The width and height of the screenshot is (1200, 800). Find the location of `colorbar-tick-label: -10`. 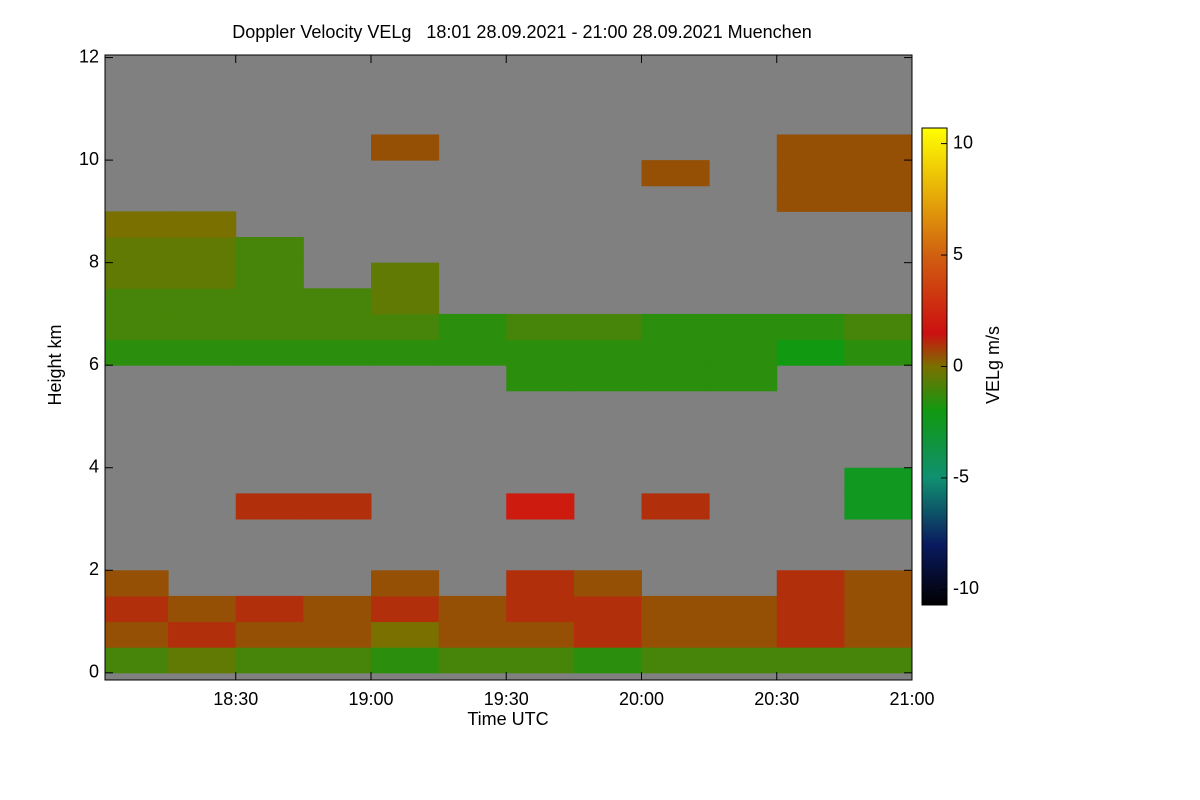

colorbar-tick-label: -10 is located at coordinates (966, 588).